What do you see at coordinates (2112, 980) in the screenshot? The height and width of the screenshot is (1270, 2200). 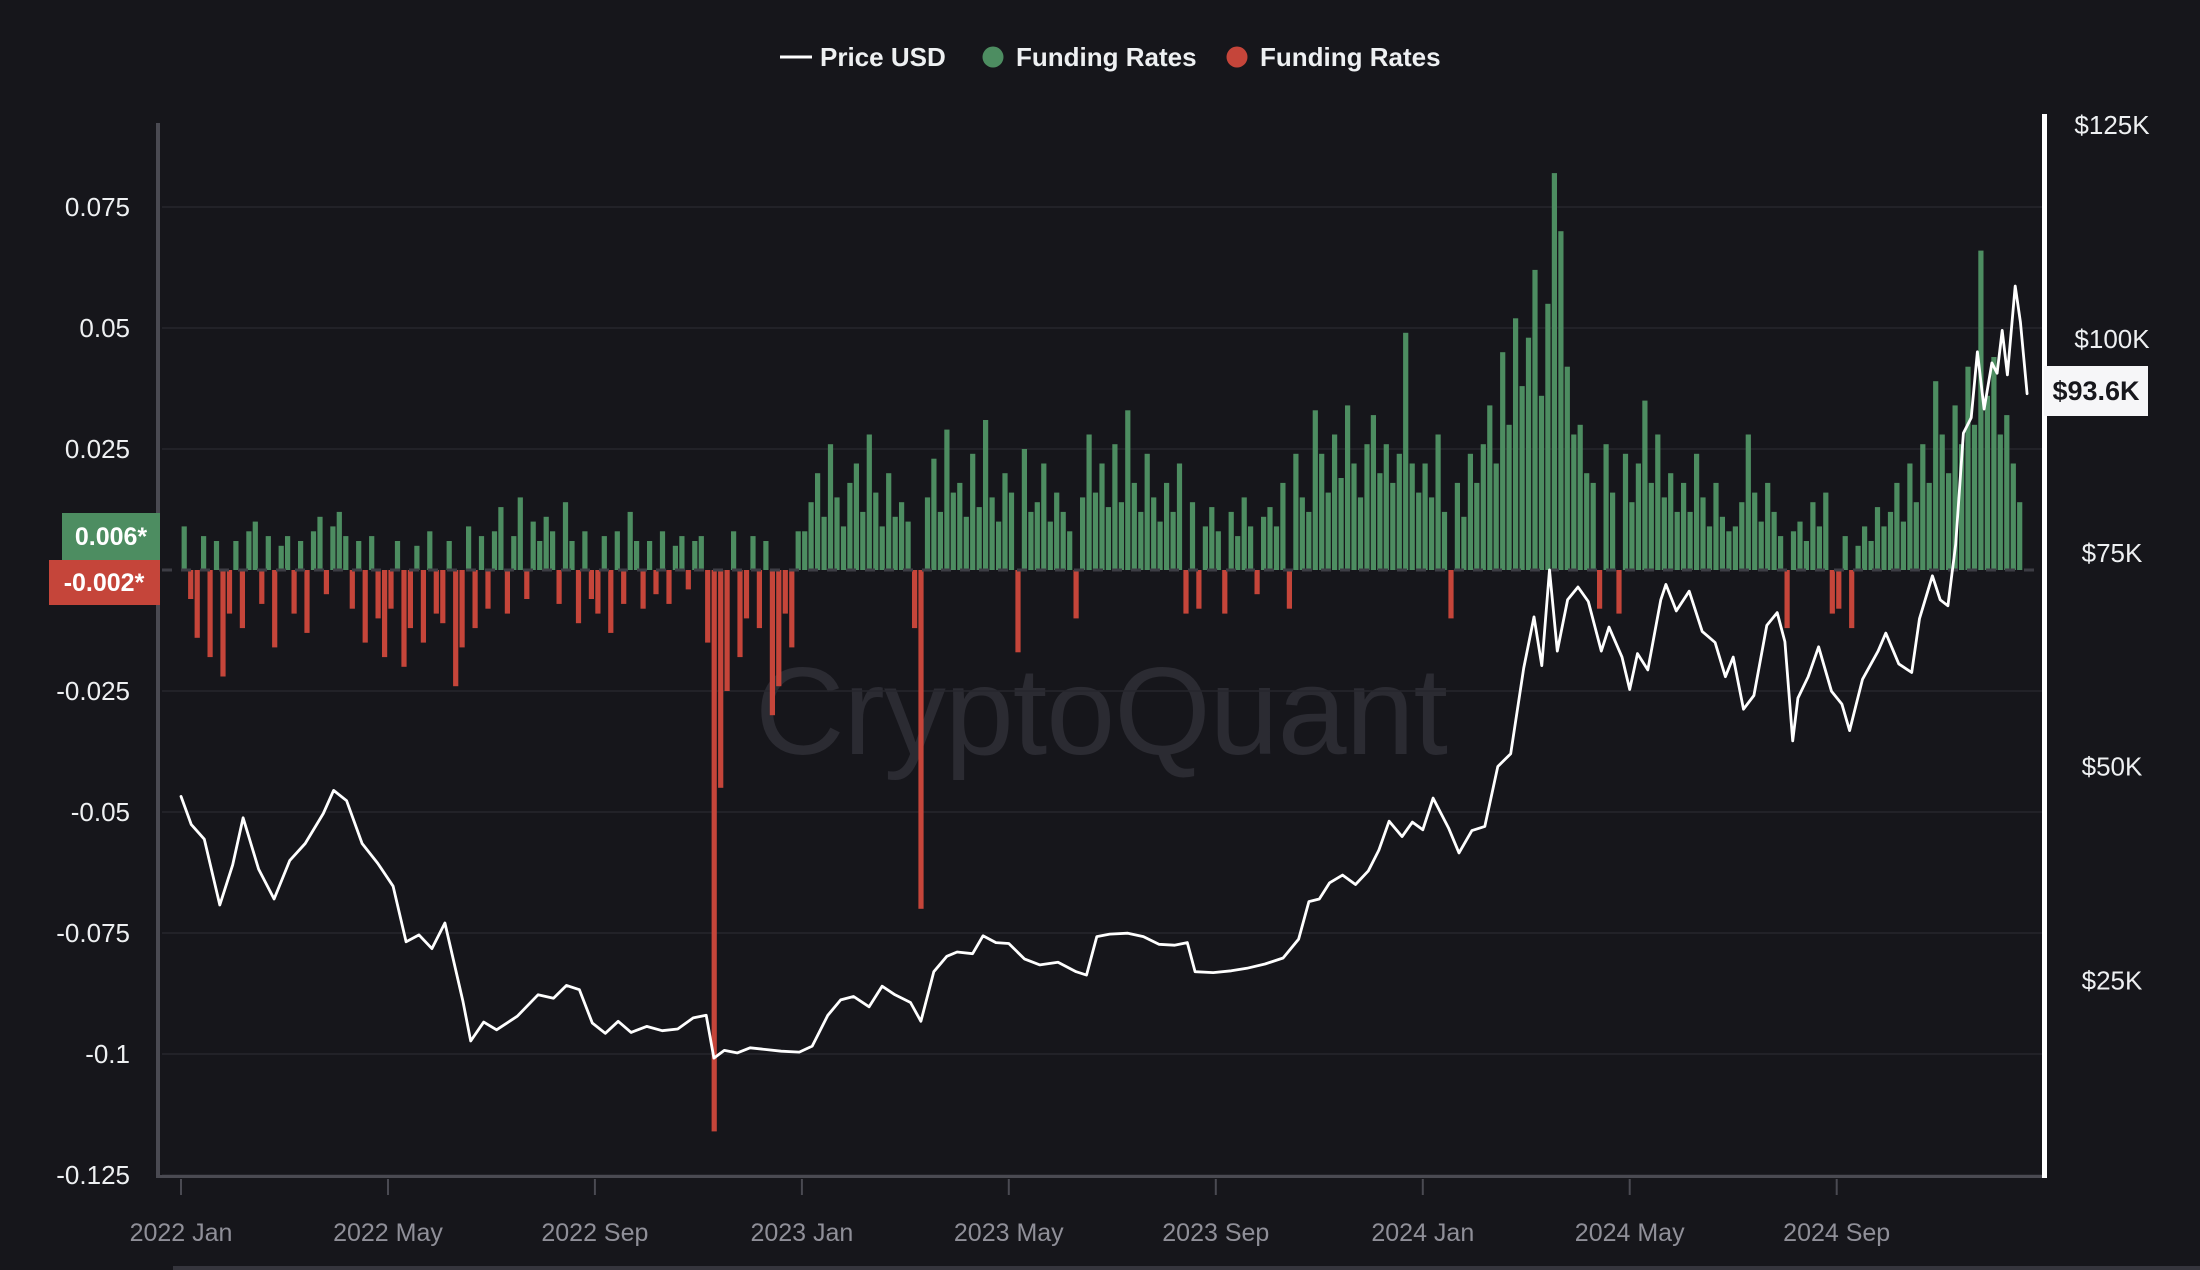 I see `right-axis-tick-label: $25K` at bounding box center [2112, 980].